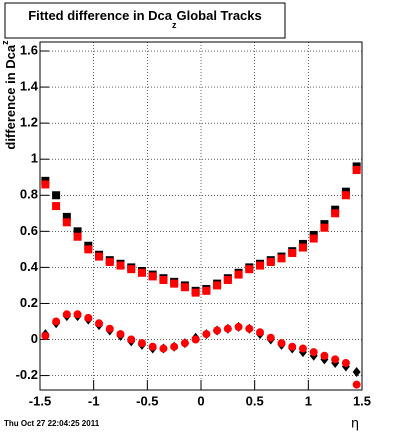  Describe the element at coordinates (29, 122) in the screenshot. I see `y-tick-label: 1.2` at that location.